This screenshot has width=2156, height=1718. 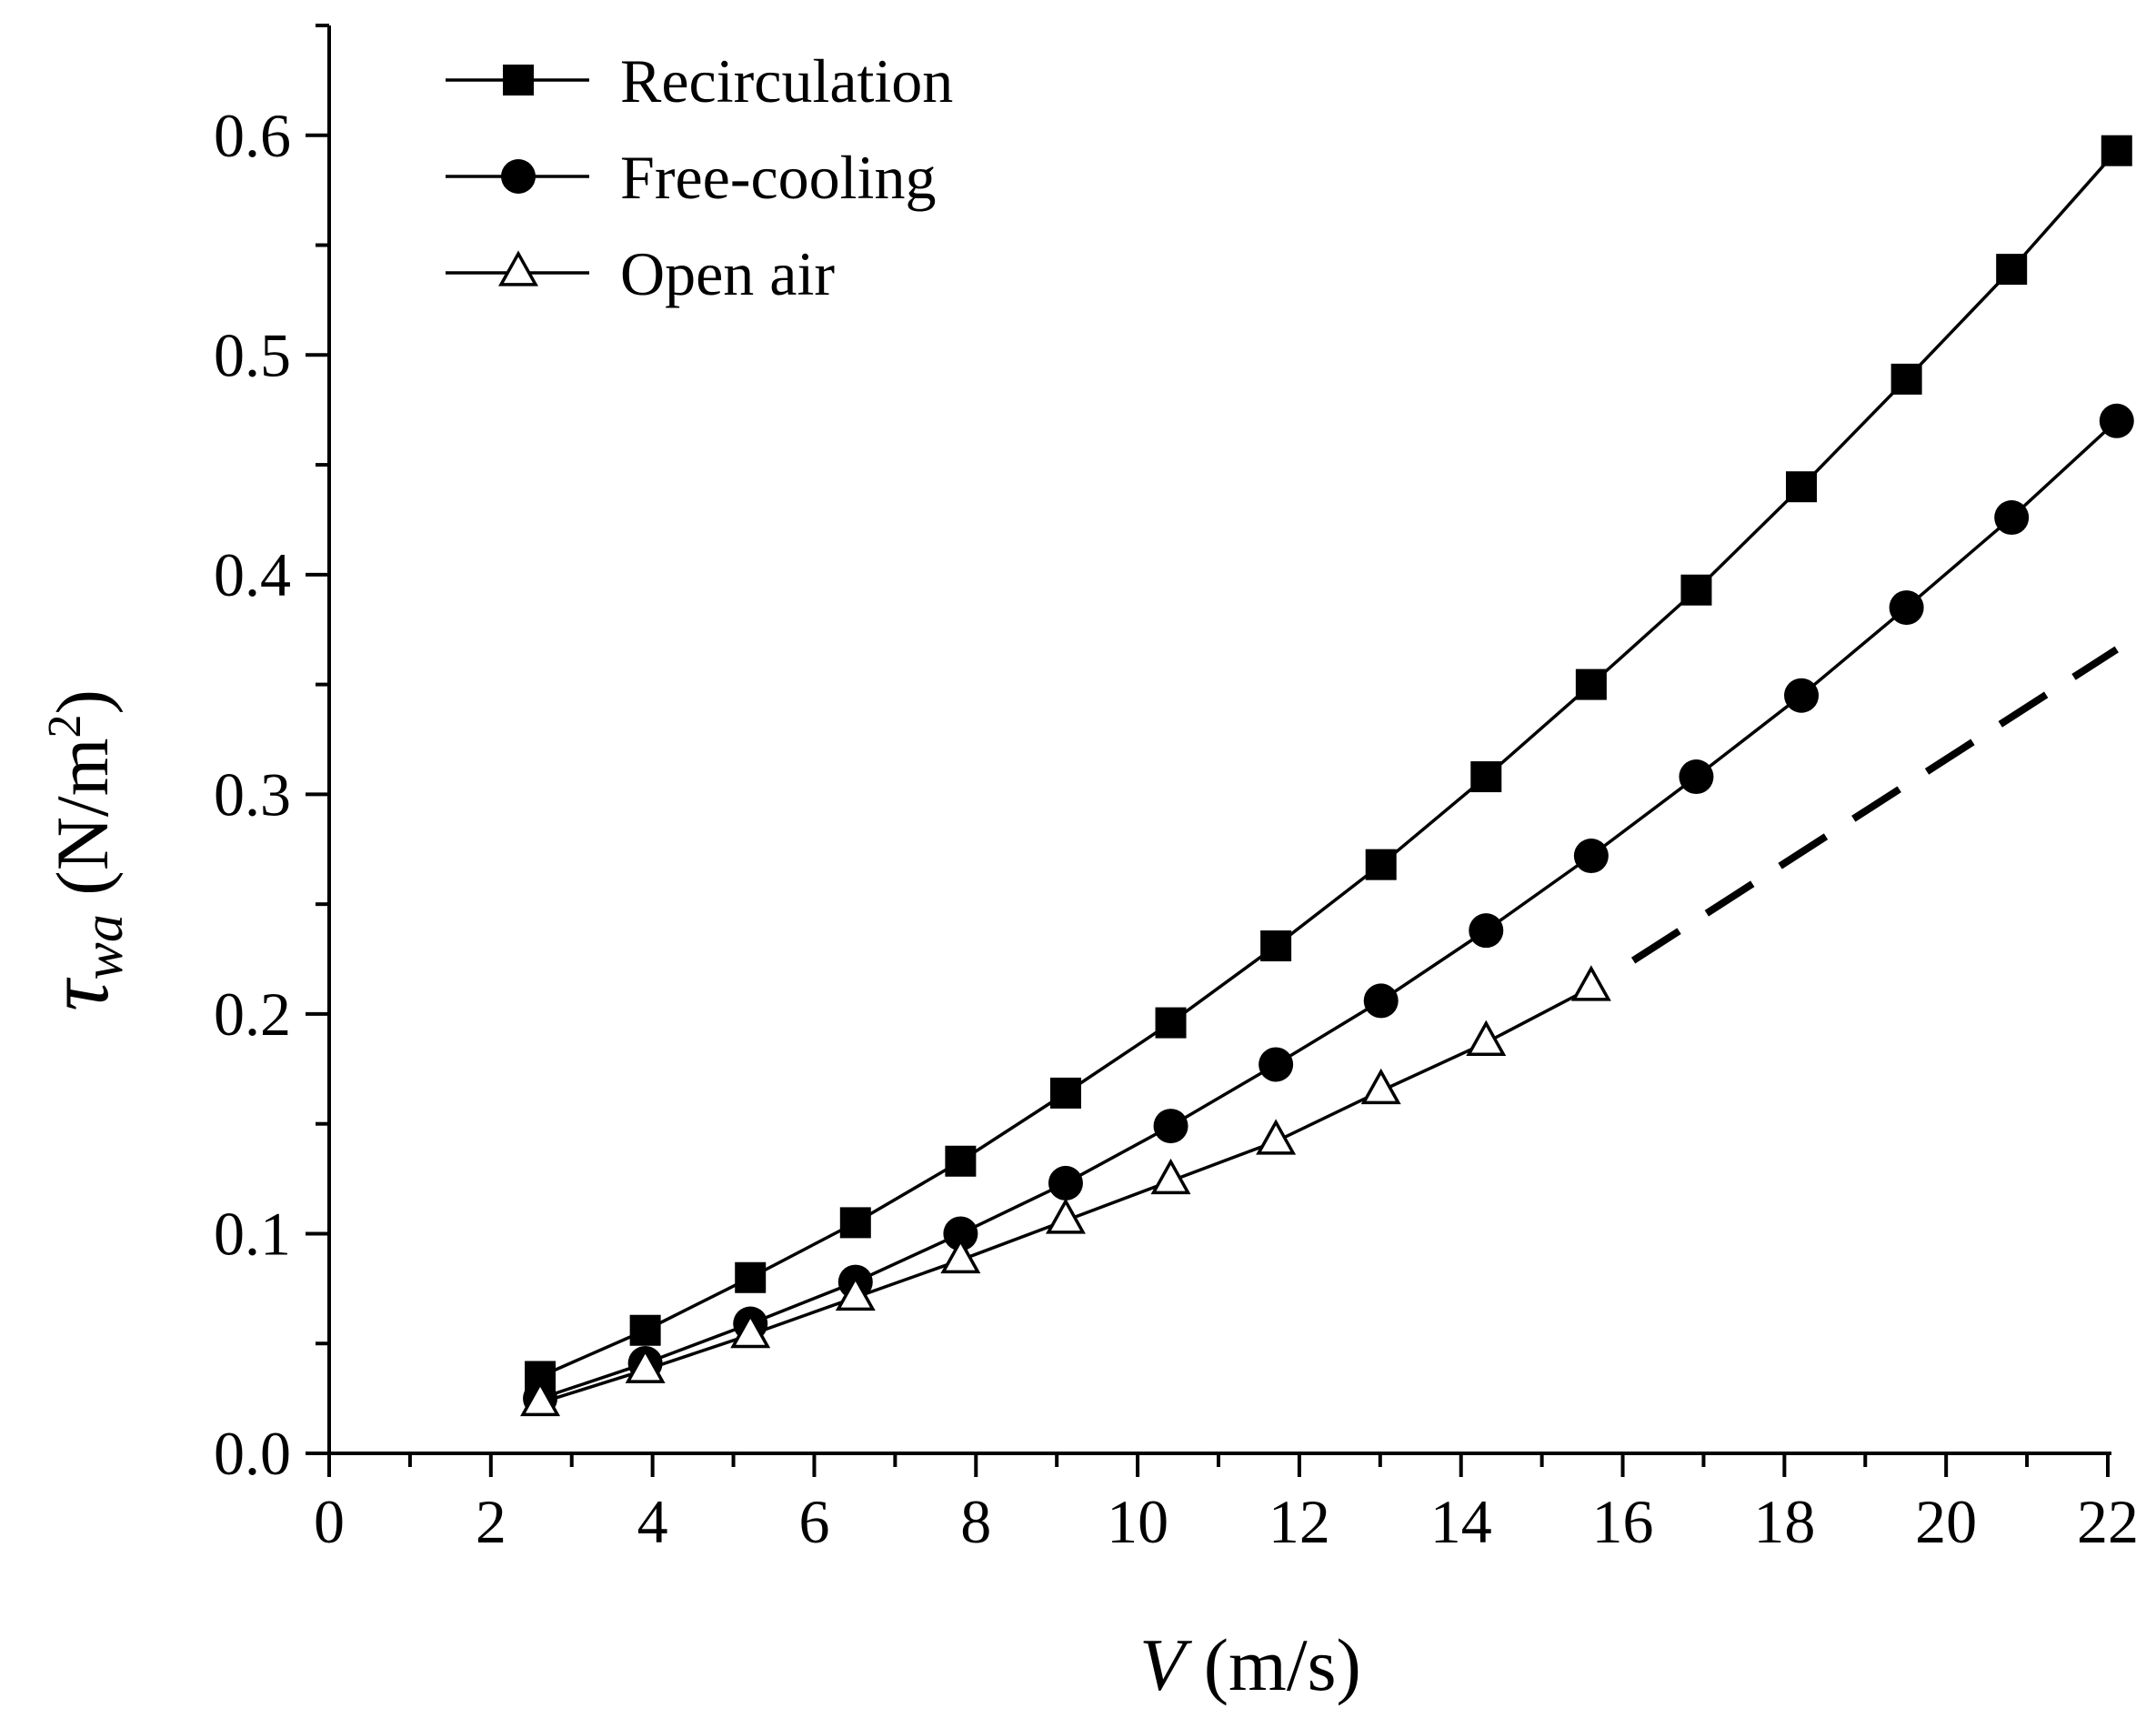 What do you see at coordinates (1137, 1521) in the screenshot?
I see `x-tick-label: 10` at bounding box center [1137, 1521].